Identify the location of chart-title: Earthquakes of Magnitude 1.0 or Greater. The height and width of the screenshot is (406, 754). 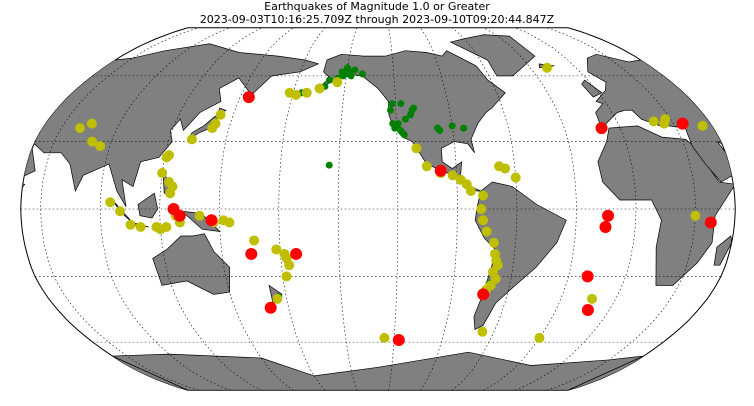
(377, 6).